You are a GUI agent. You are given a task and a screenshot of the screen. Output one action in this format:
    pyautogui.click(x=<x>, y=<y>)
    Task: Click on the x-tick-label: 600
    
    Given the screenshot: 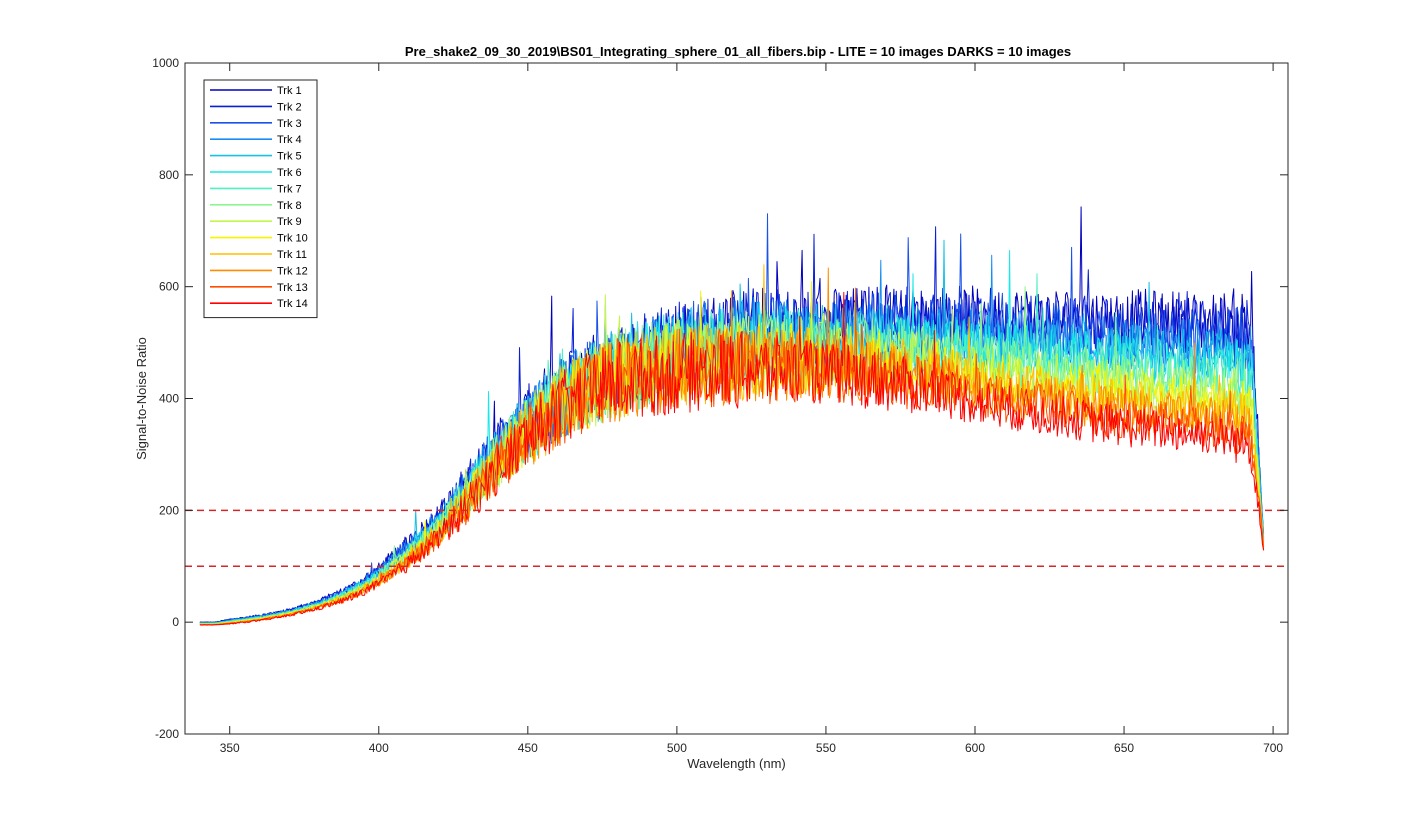 What is the action you would take?
    pyautogui.click(x=975, y=748)
    